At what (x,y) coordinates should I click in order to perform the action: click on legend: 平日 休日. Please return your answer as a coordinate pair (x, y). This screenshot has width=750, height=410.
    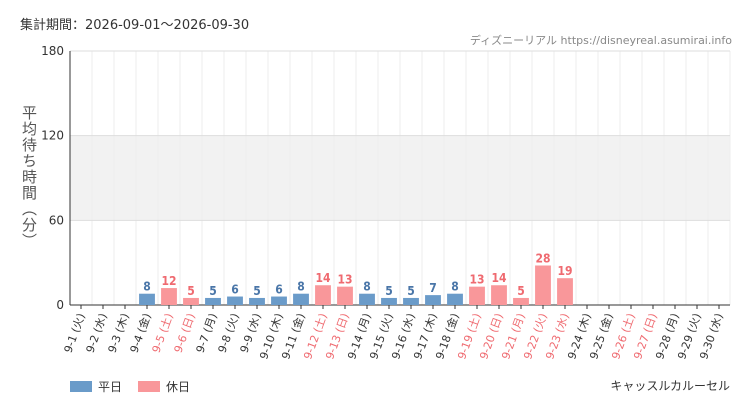
    Looking at the image, I should click on (138, 386).